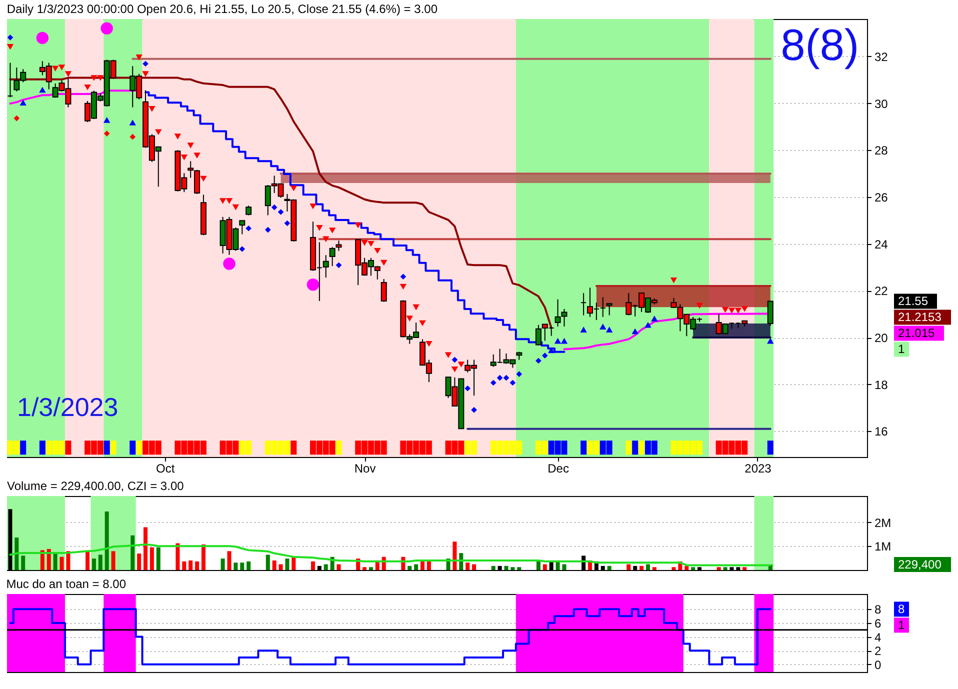 The image size is (958, 689). Describe the element at coordinates (67, 407) in the screenshot. I see `annotation: 1/3/2023` at that location.